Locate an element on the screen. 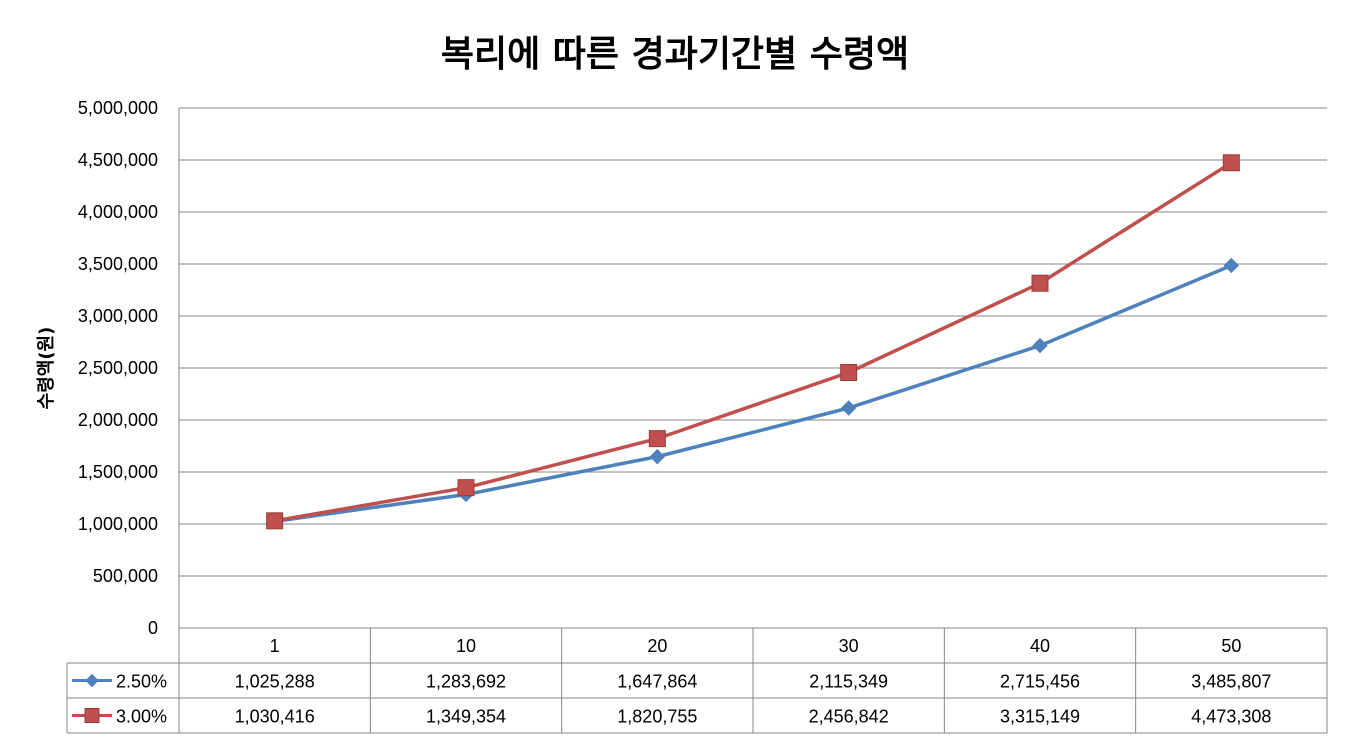 The width and height of the screenshot is (1350, 743). data-table-cell: 1,025,288 is located at coordinates (275, 682).